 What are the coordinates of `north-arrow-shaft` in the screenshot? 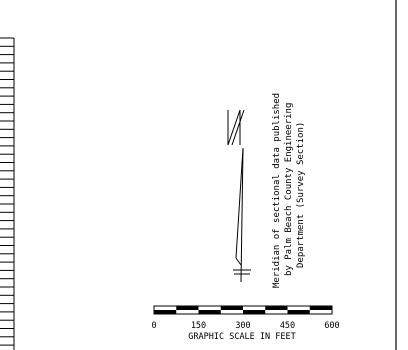 It's located at (242, 215).